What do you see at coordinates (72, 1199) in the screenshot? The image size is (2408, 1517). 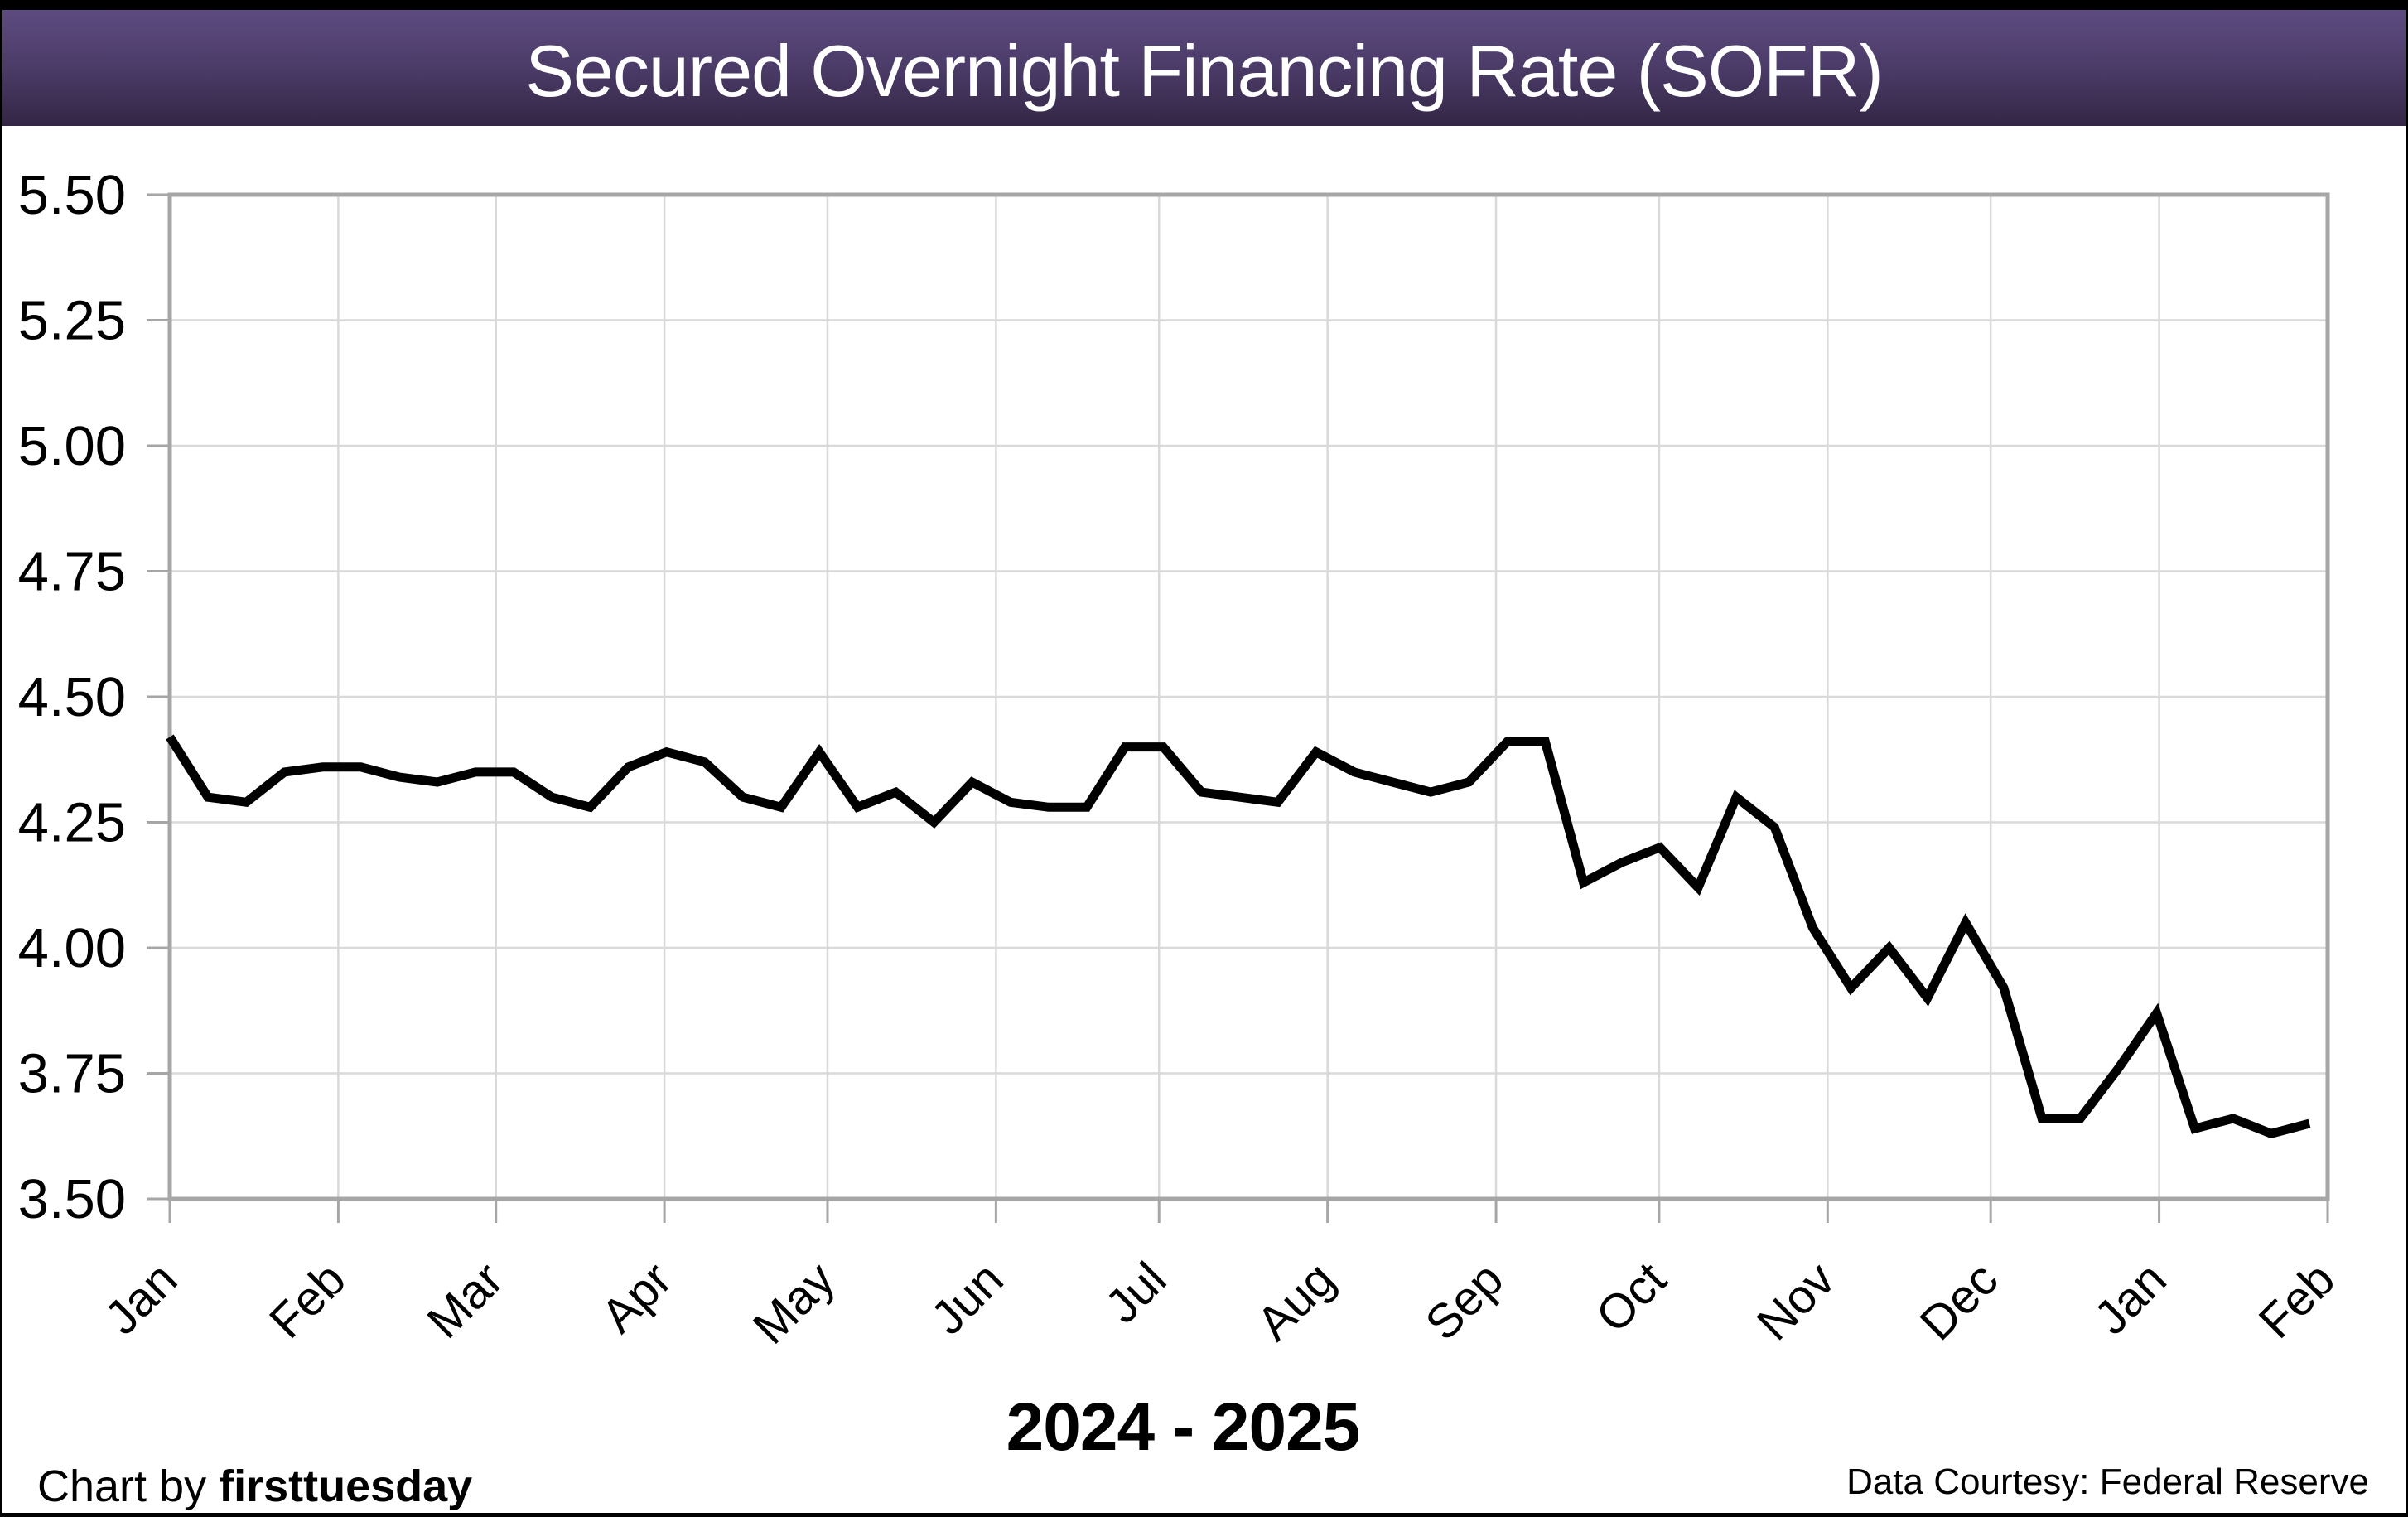 I see `y-tick-label: 3.50` at bounding box center [72, 1199].